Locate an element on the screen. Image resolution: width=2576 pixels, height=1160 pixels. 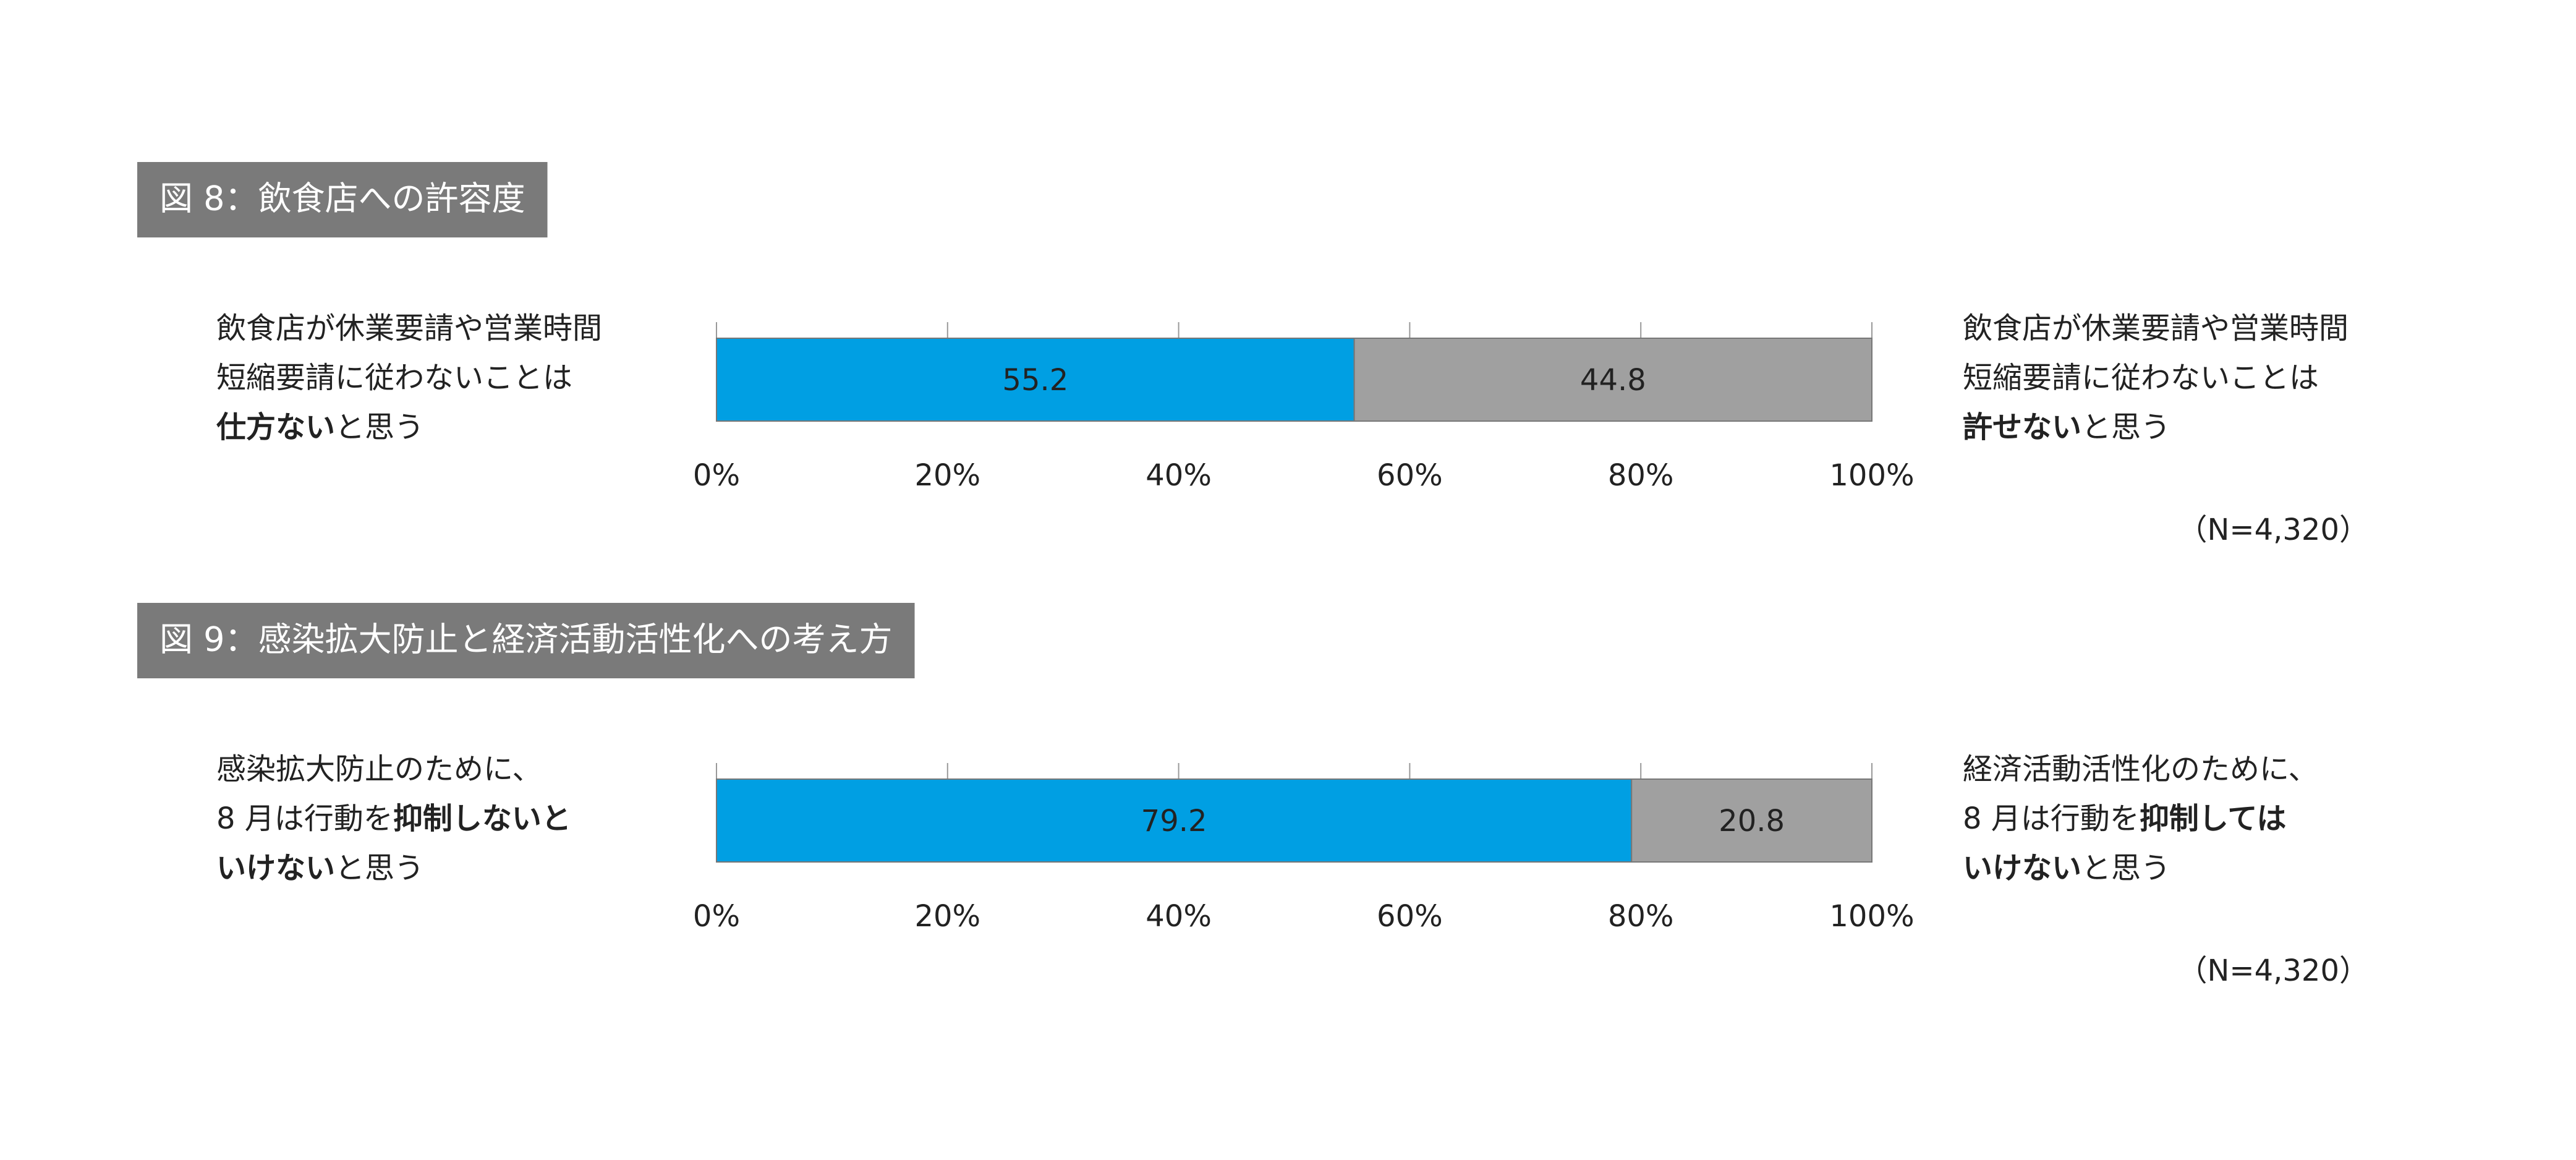
left-label: いけないと思う is located at coordinates (320, 868).